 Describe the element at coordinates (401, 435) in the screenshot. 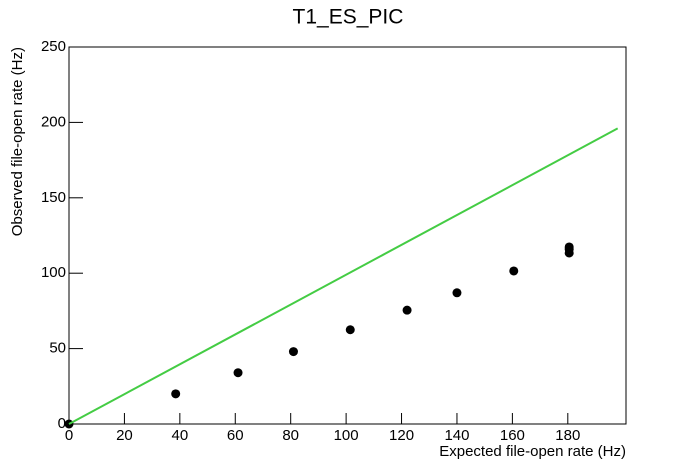

I see `x-tick-label: 120` at that location.